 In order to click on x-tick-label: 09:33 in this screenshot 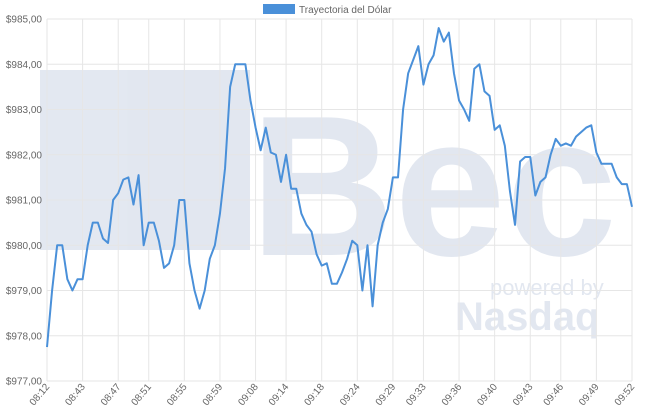, I will do `click(416, 395)`.